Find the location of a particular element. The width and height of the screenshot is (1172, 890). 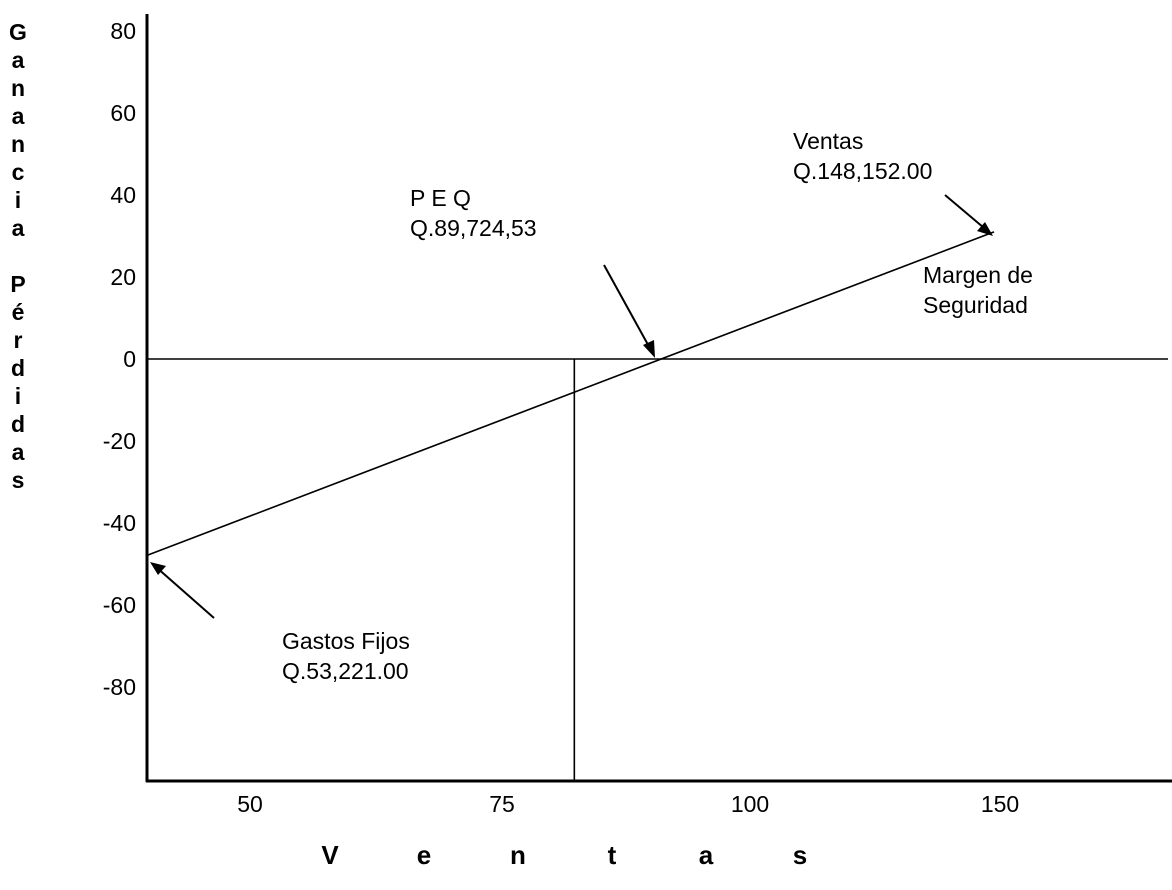

annotation-gastos-fijos: Gastos Fijos Q.53,221.00 is located at coordinates (346, 656).